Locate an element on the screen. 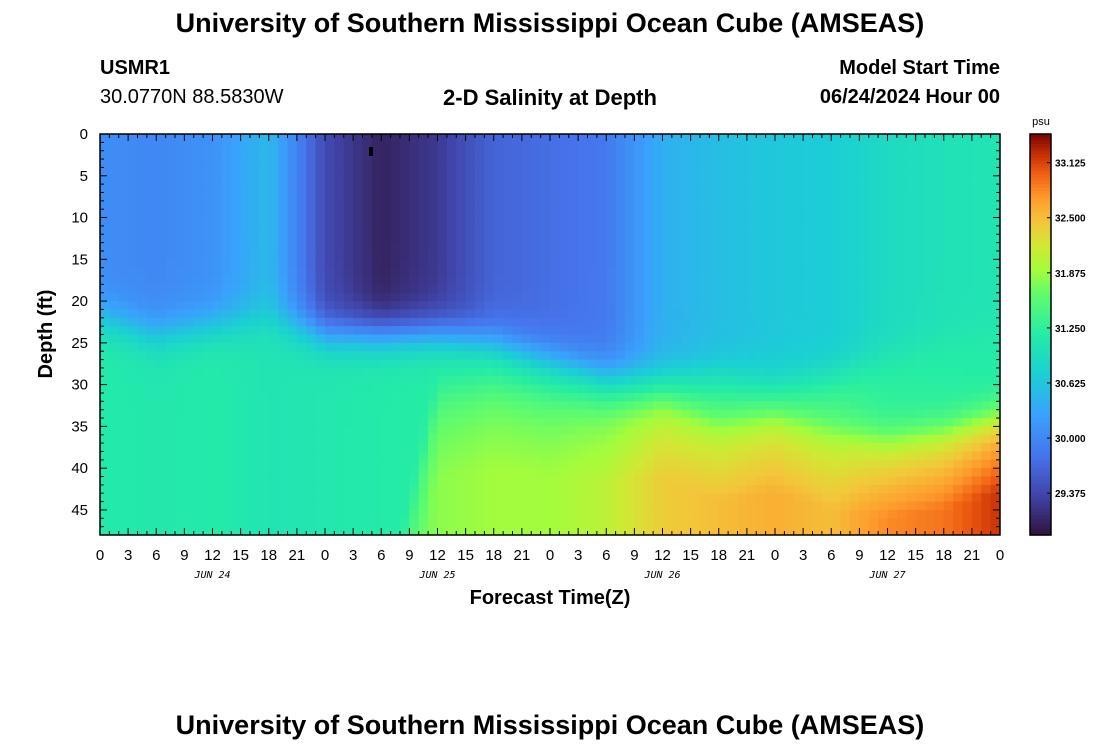 The height and width of the screenshot is (750, 1100). colorbar-segment is located at coordinates (1040, 192).